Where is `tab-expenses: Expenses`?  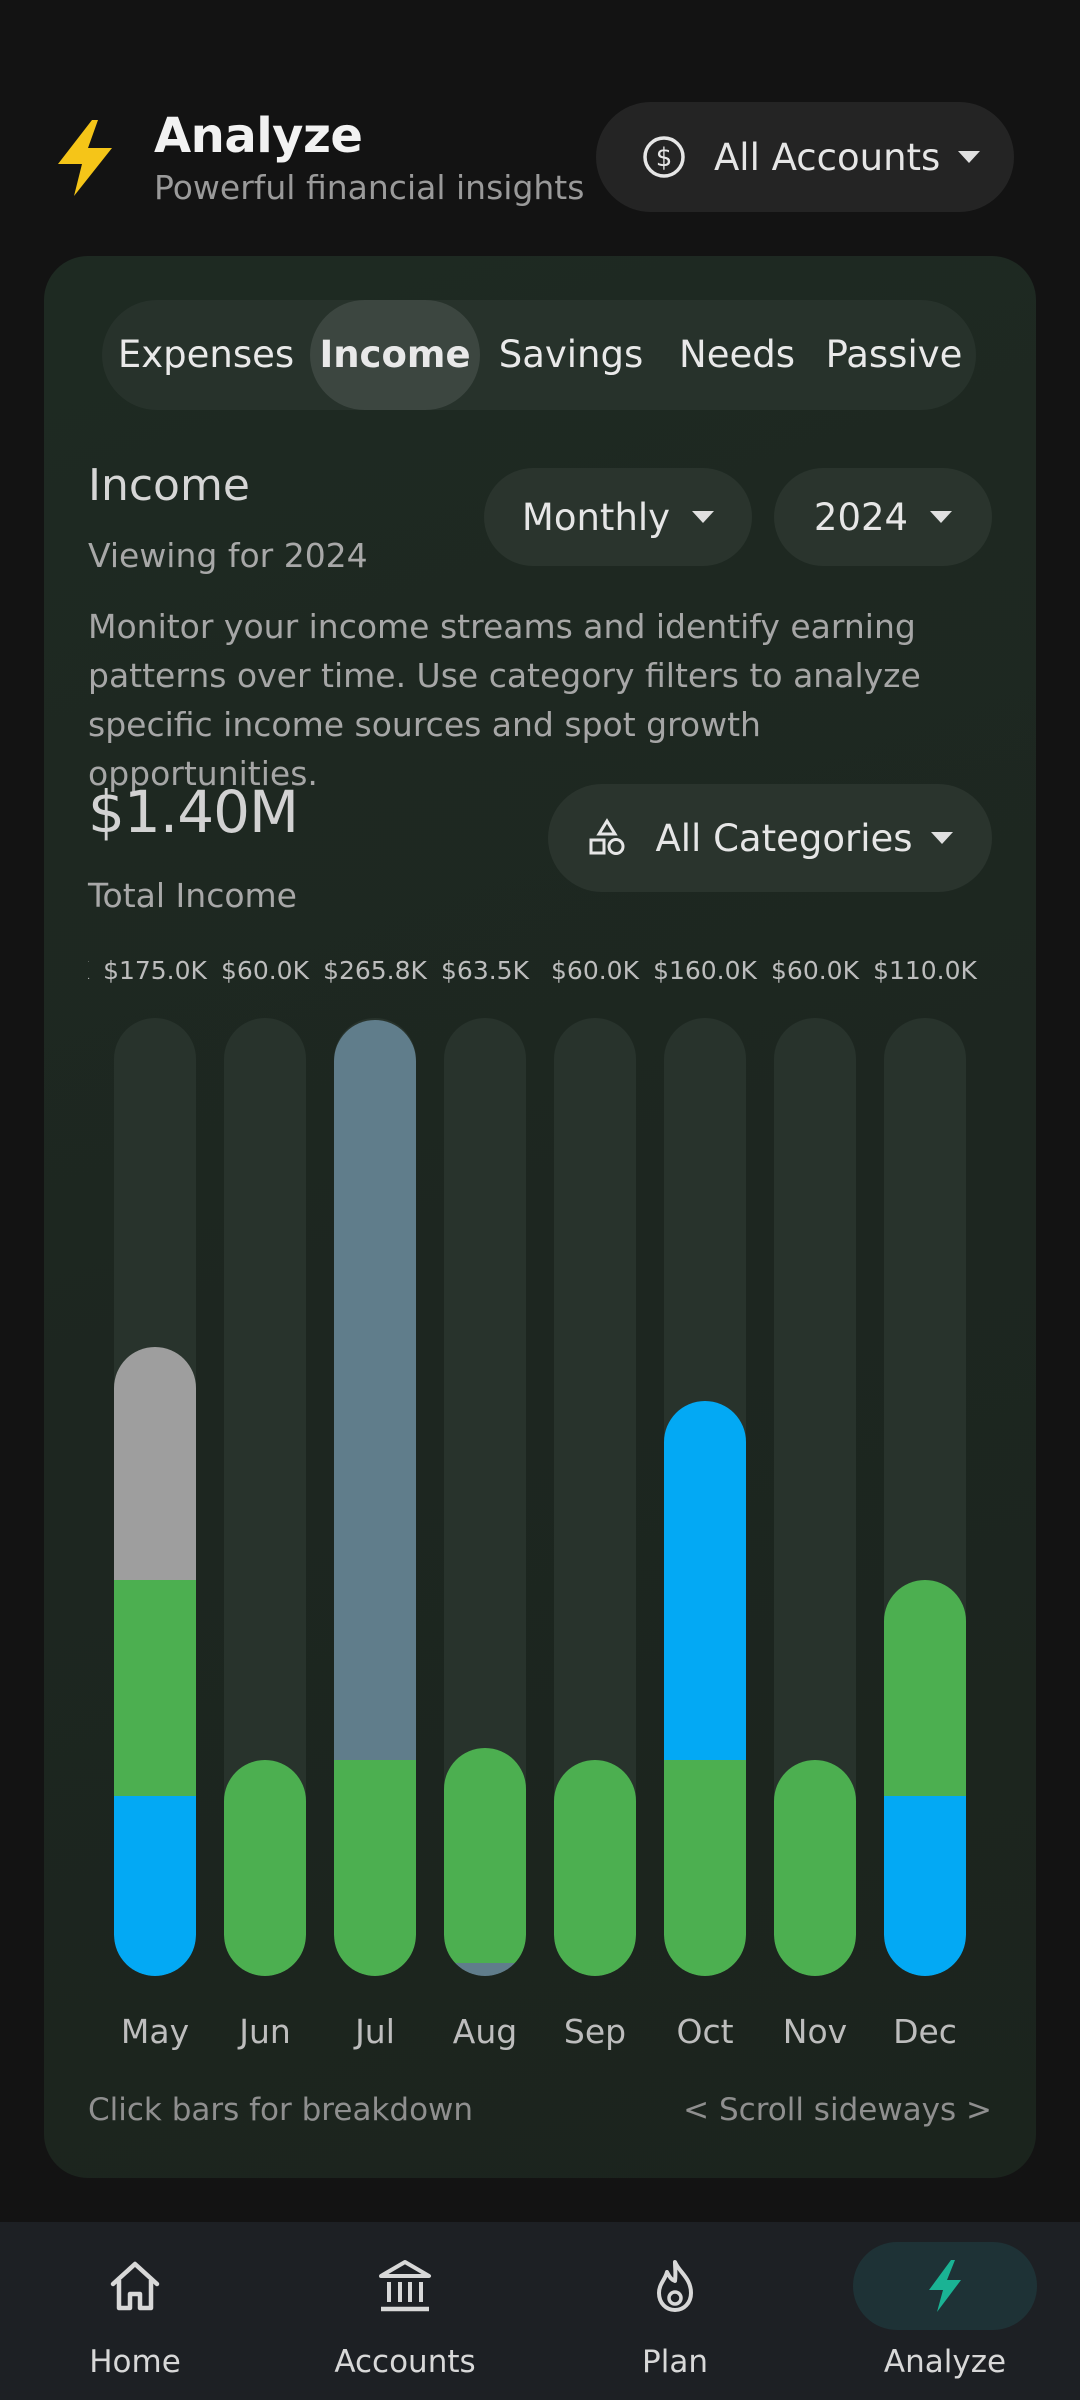 tab-expenses: Expenses is located at coordinates (206, 354).